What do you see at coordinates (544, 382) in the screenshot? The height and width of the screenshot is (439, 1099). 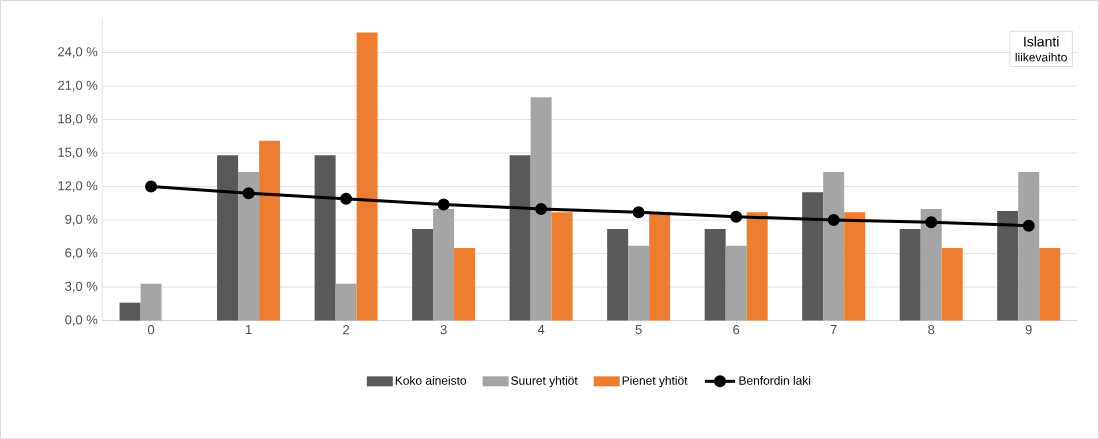 I see `legend-label: Suuret yhtiöt` at bounding box center [544, 382].